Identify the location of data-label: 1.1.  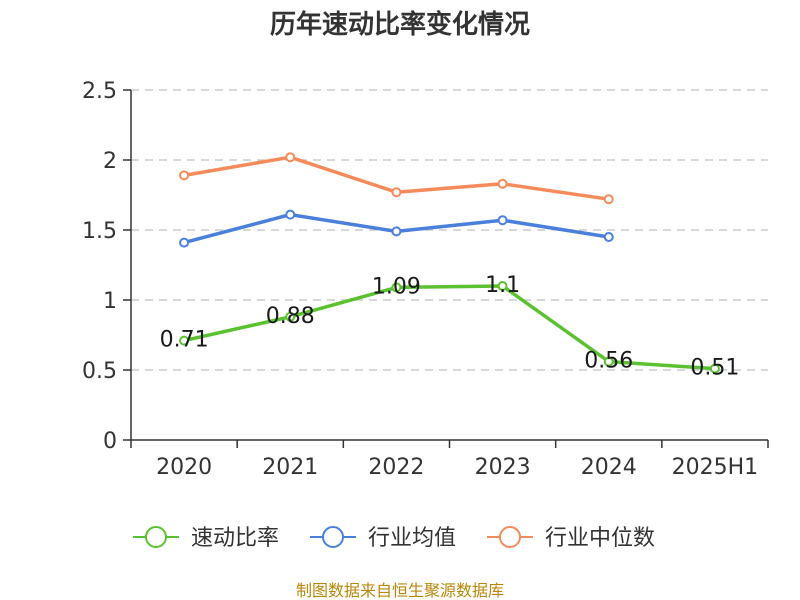
(502, 285).